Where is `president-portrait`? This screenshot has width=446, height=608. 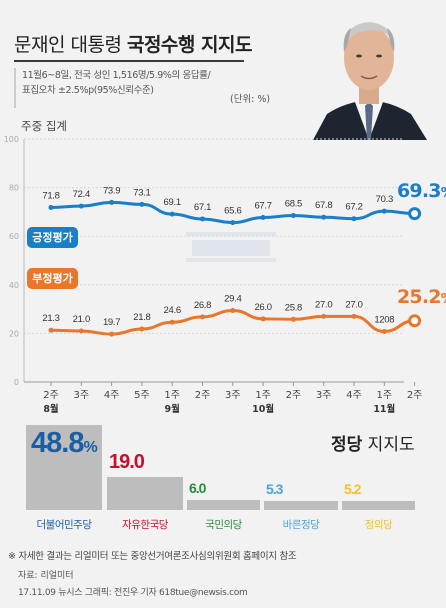 president-portrait is located at coordinates (369, 71).